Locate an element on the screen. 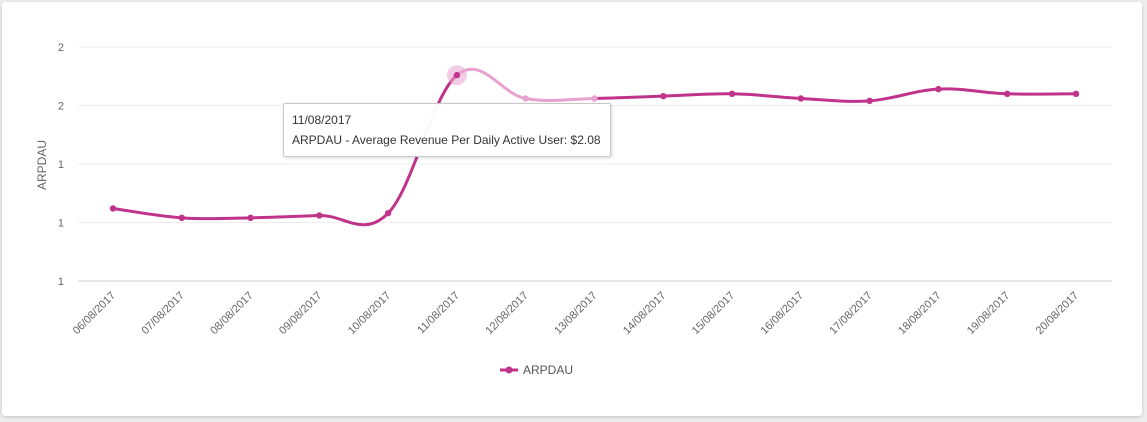 The height and width of the screenshot is (422, 1147). y-axis-ticks: 1 1 1 2 2 is located at coordinates (61, 165).